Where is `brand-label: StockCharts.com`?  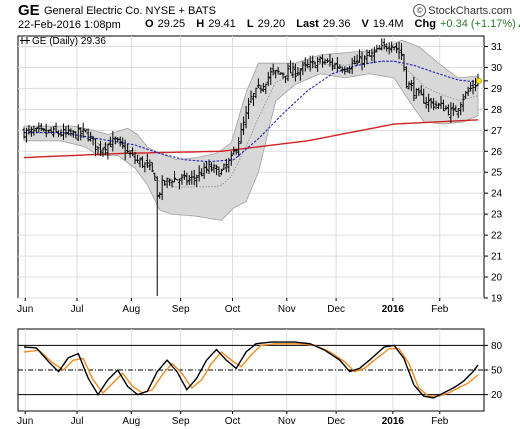
brand-label: StockCharts.com is located at coordinates (470, 11).